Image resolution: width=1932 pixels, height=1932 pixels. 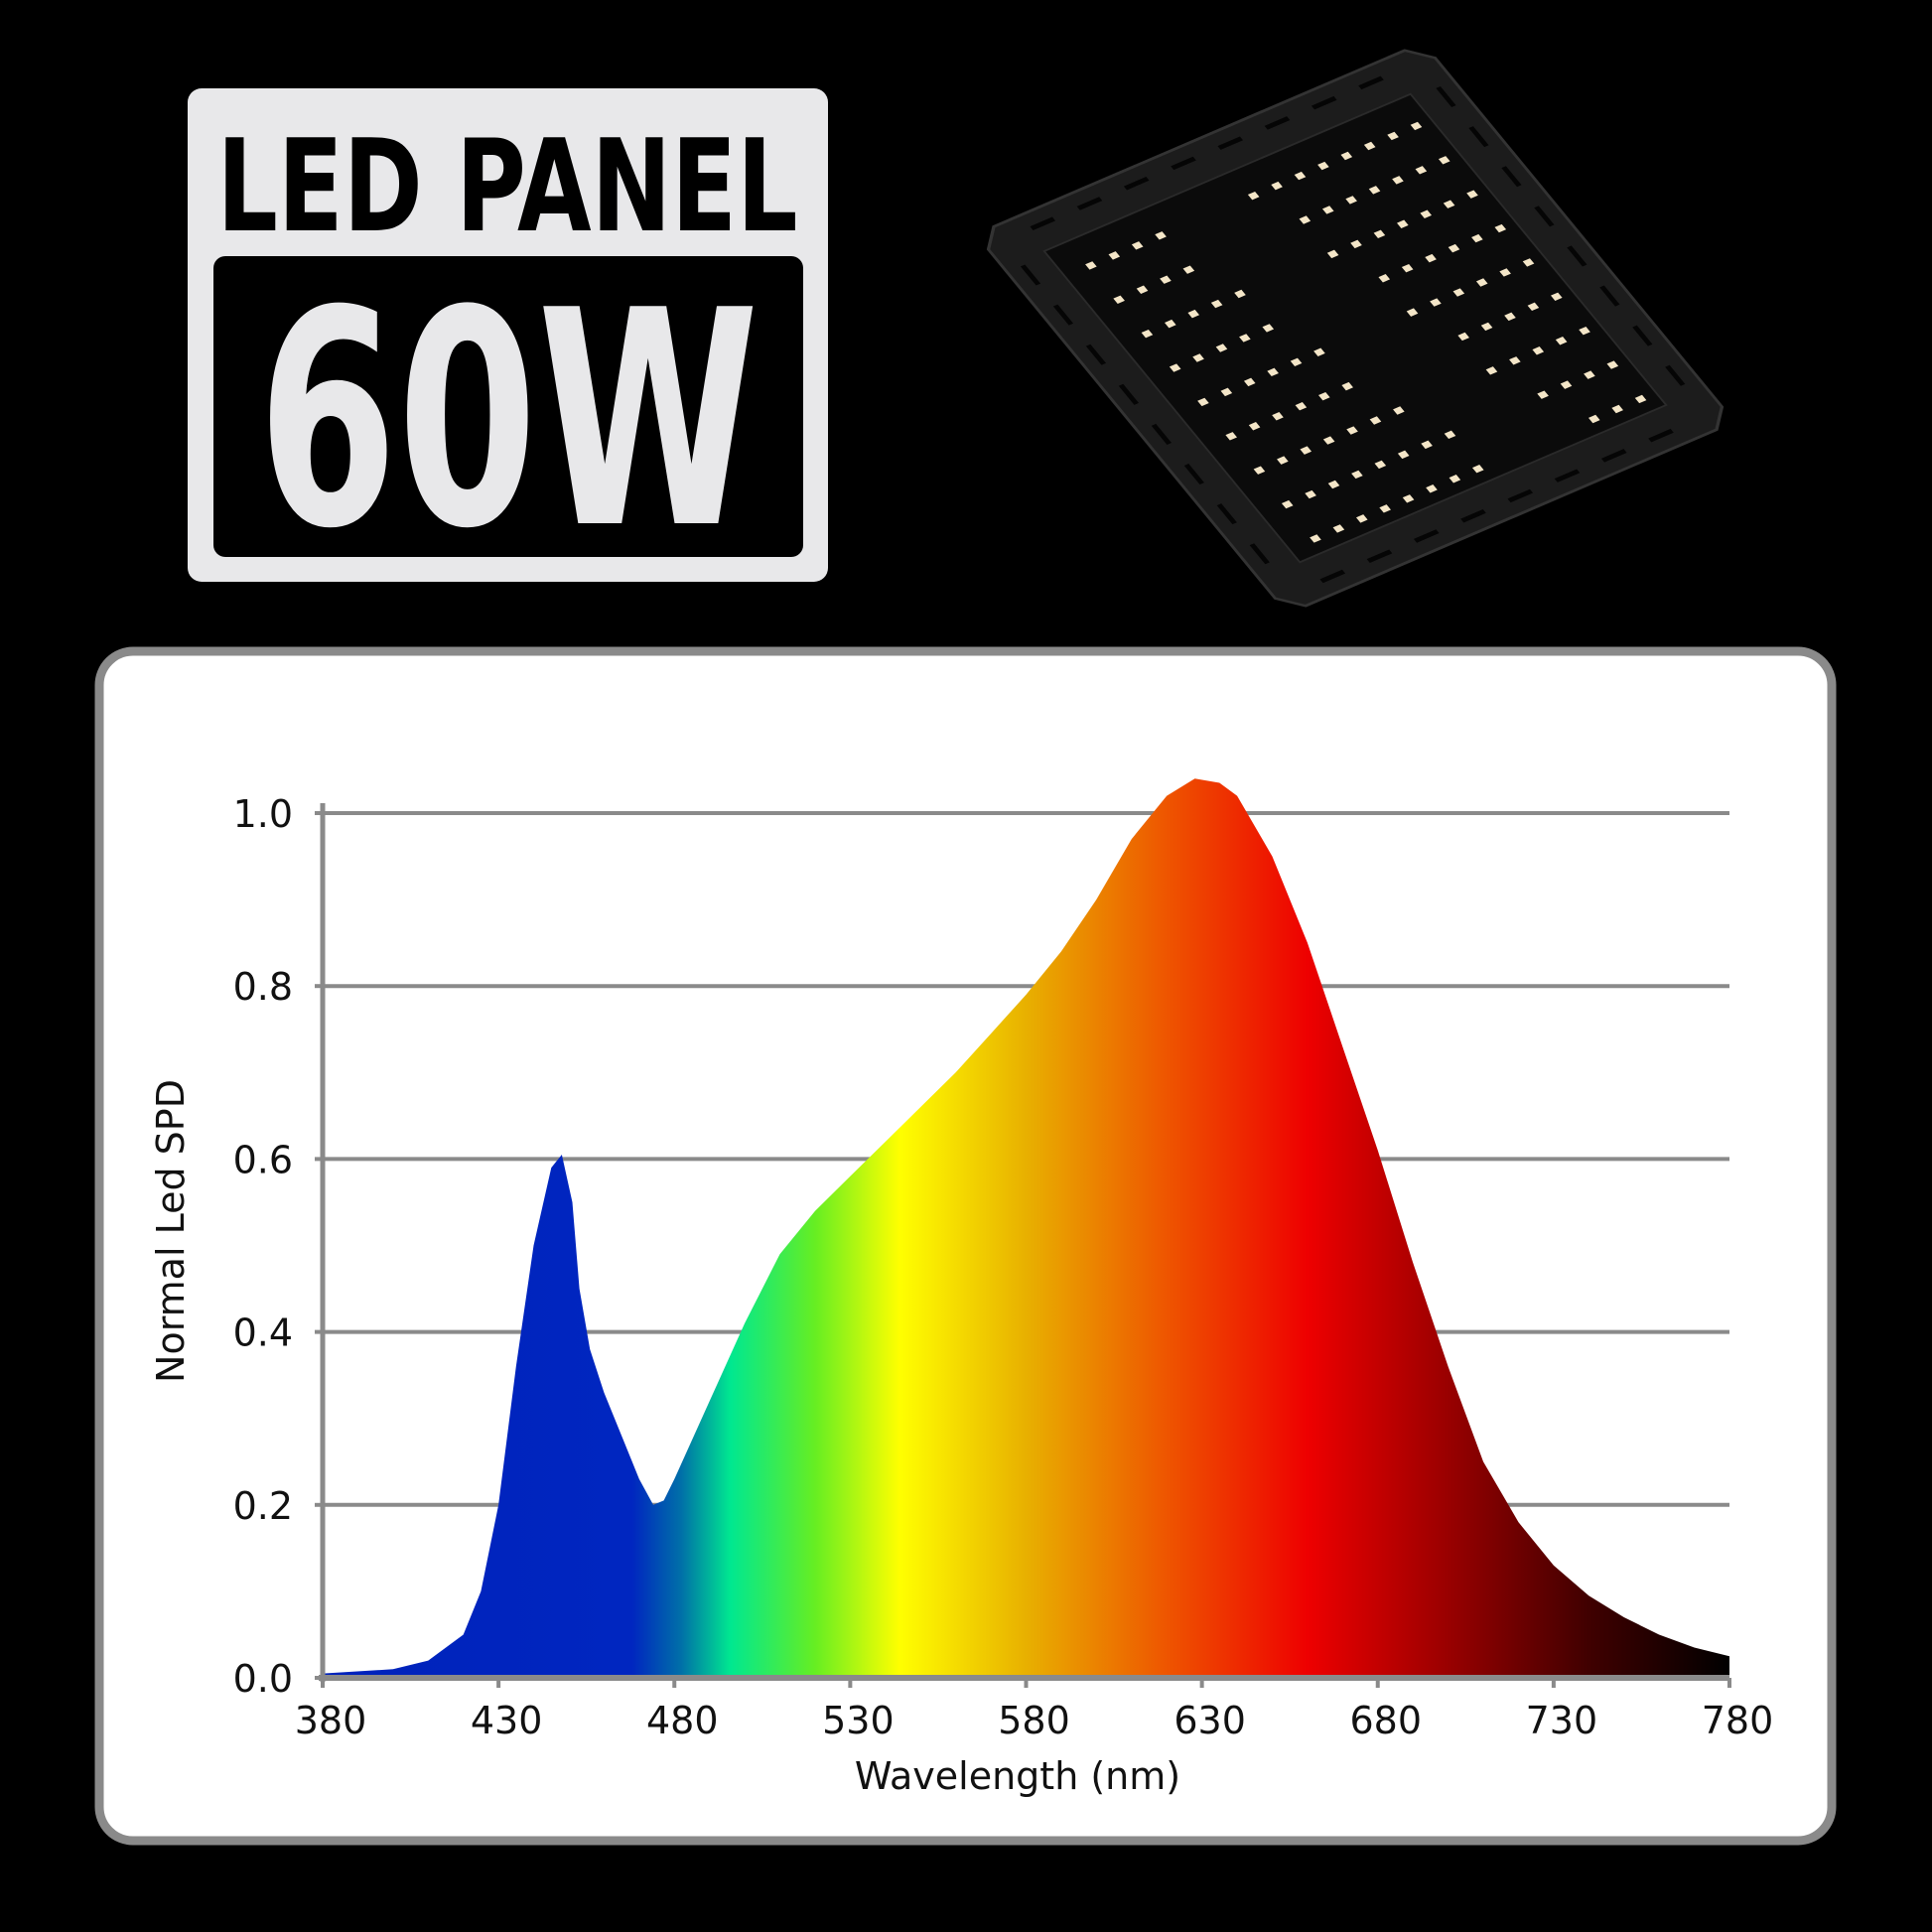 What do you see at coordinates (171, 1231) in the screenshot?
I see `y-axis-label: Normal Led SPD` at bounding box center [171, 1231].